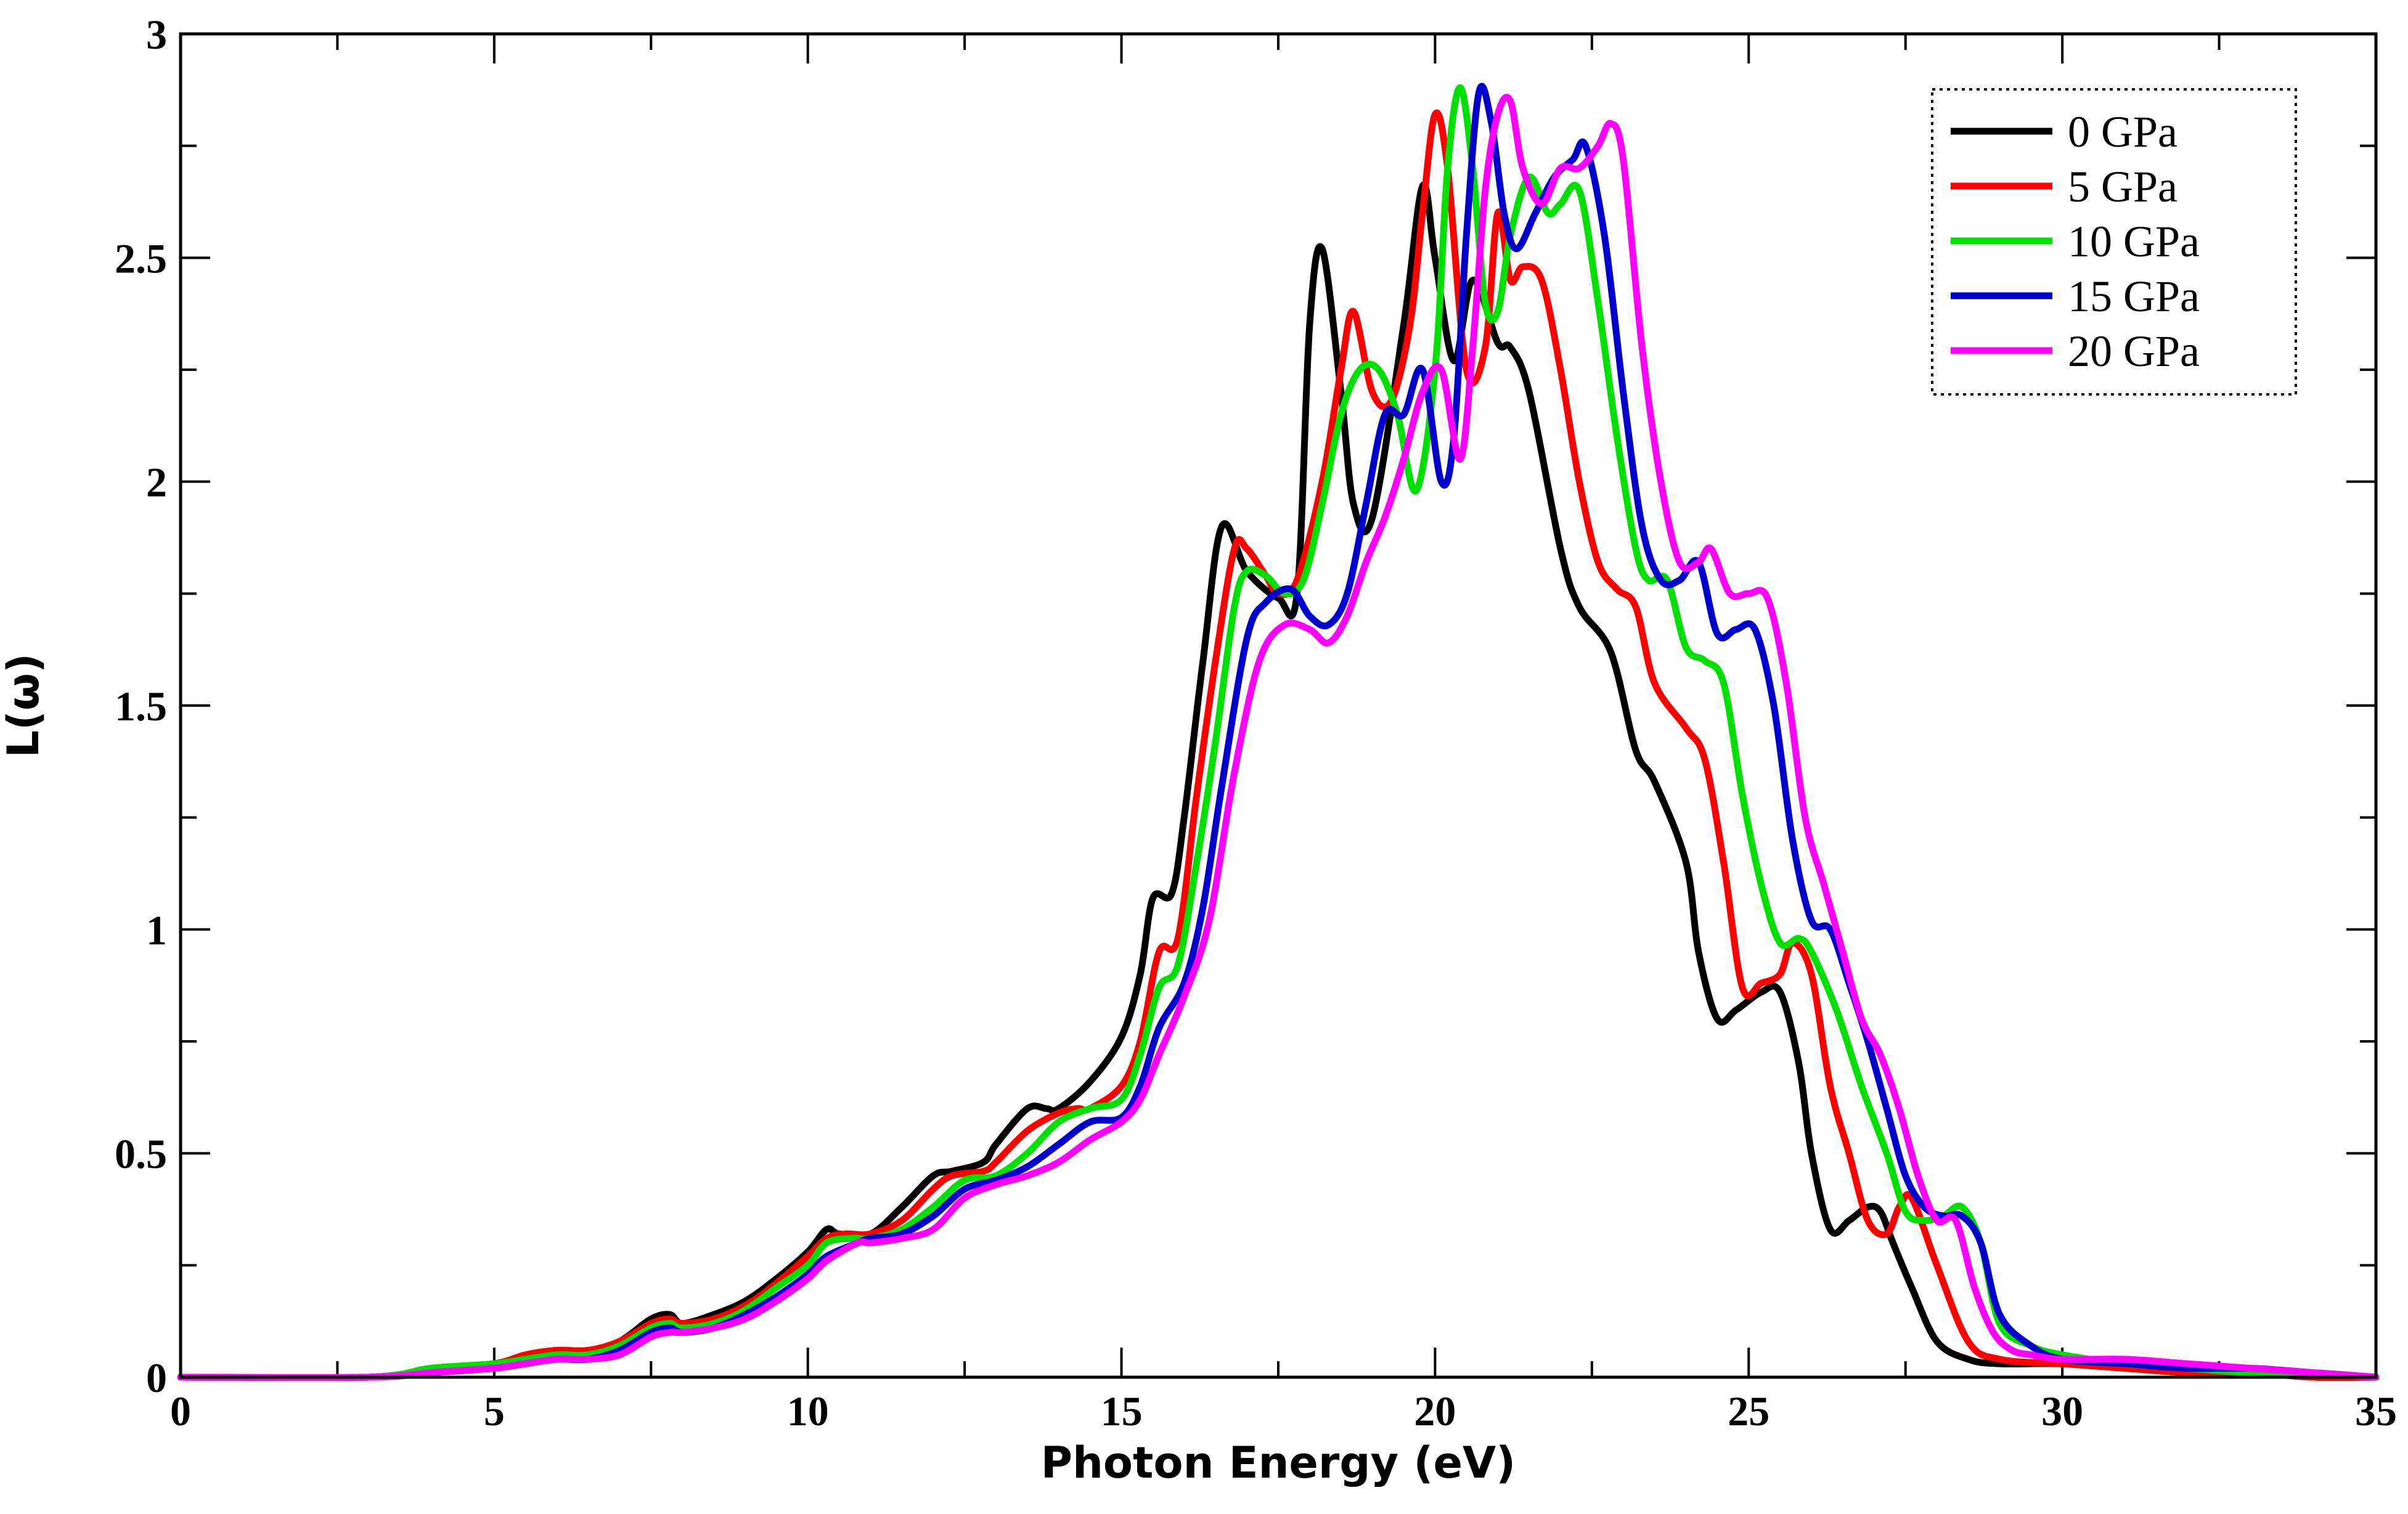 The image size is (2408, 1514). What do you see at coordinates (156, 482) in the screenshot?
I see `y-tick-label: 2` at bounding box center [156, 482].